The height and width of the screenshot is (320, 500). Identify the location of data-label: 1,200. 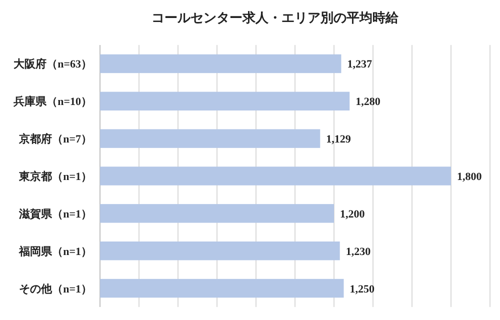
(353, 214).